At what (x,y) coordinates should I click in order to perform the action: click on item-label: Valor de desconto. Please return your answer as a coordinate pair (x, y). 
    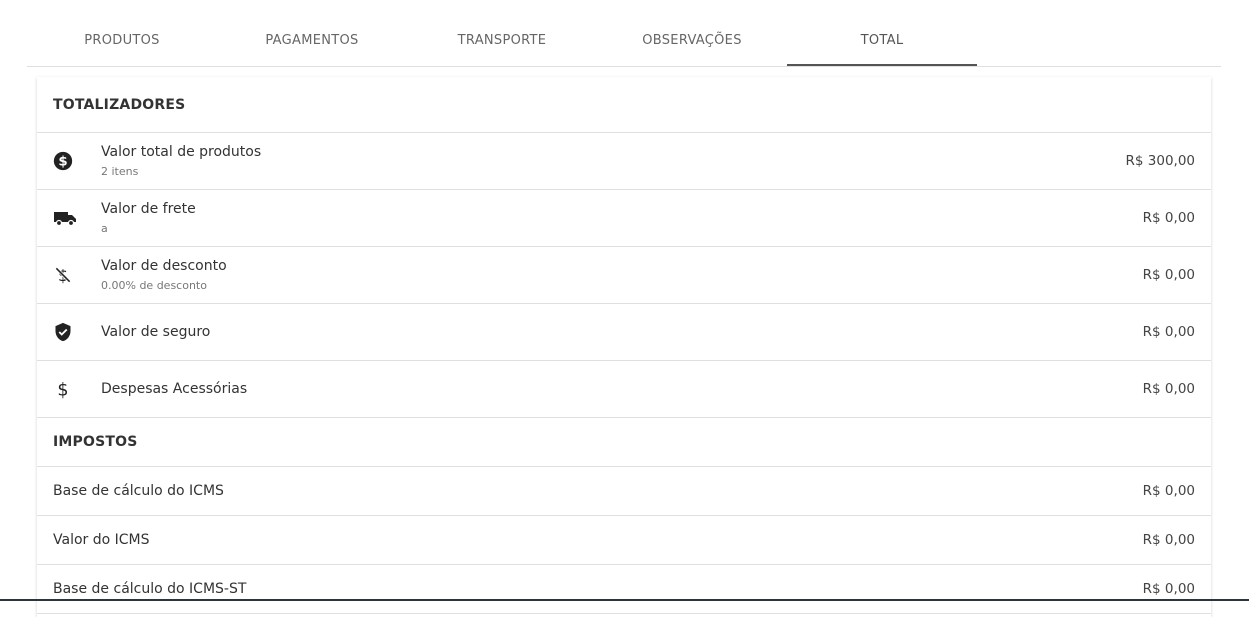
    Looking at the image, I should click on (164, 266).